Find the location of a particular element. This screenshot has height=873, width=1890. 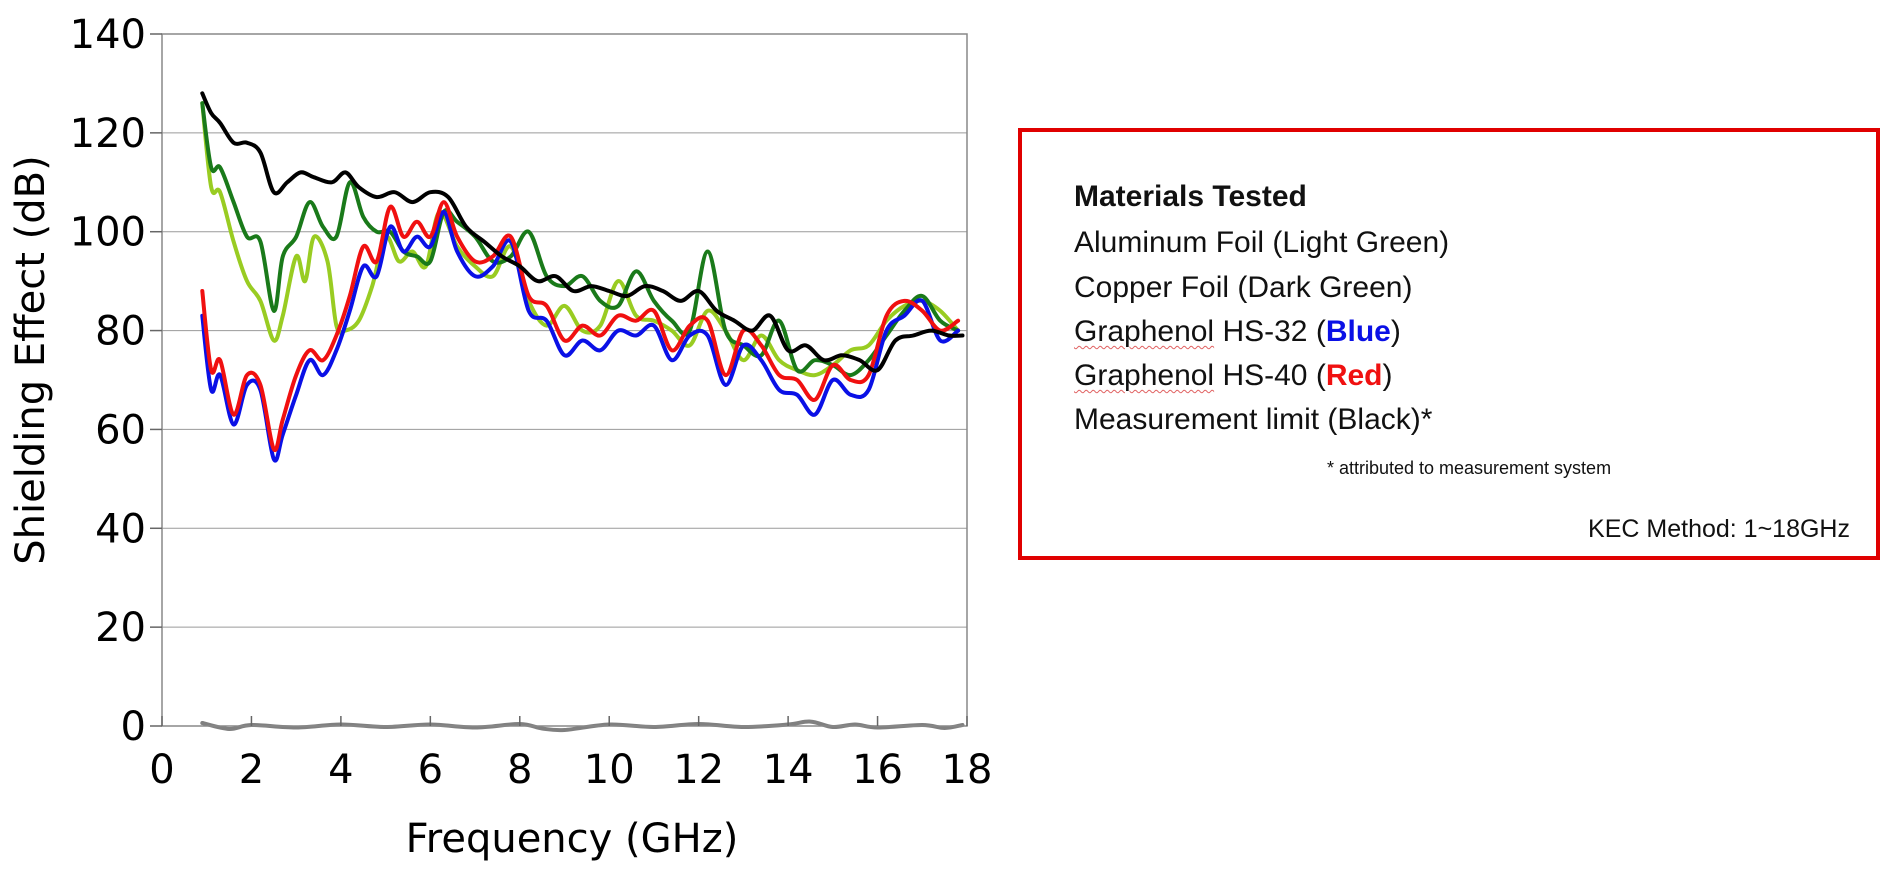

legend-hs40-close: ) is located at coordinates (1387, 375).